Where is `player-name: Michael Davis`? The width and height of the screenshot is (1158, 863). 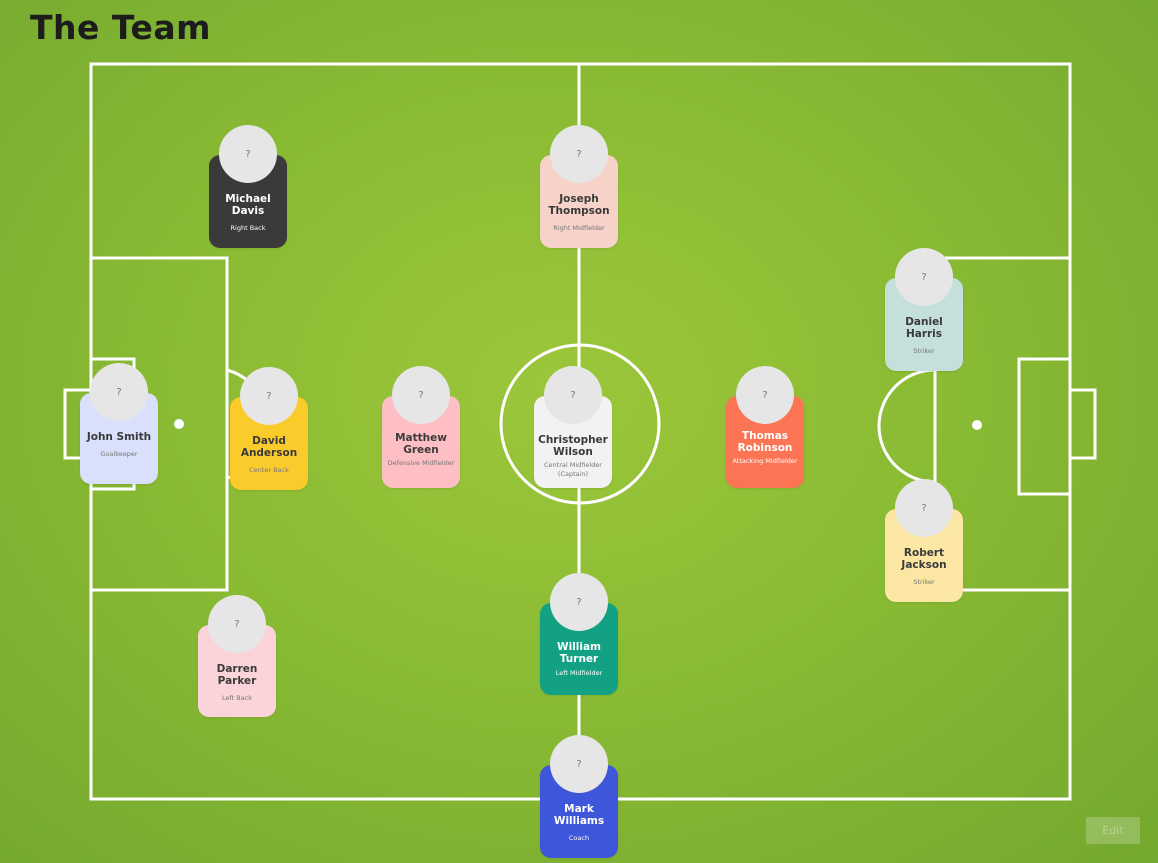 player-name: Michael Davis is located at coordinates (248, 205).